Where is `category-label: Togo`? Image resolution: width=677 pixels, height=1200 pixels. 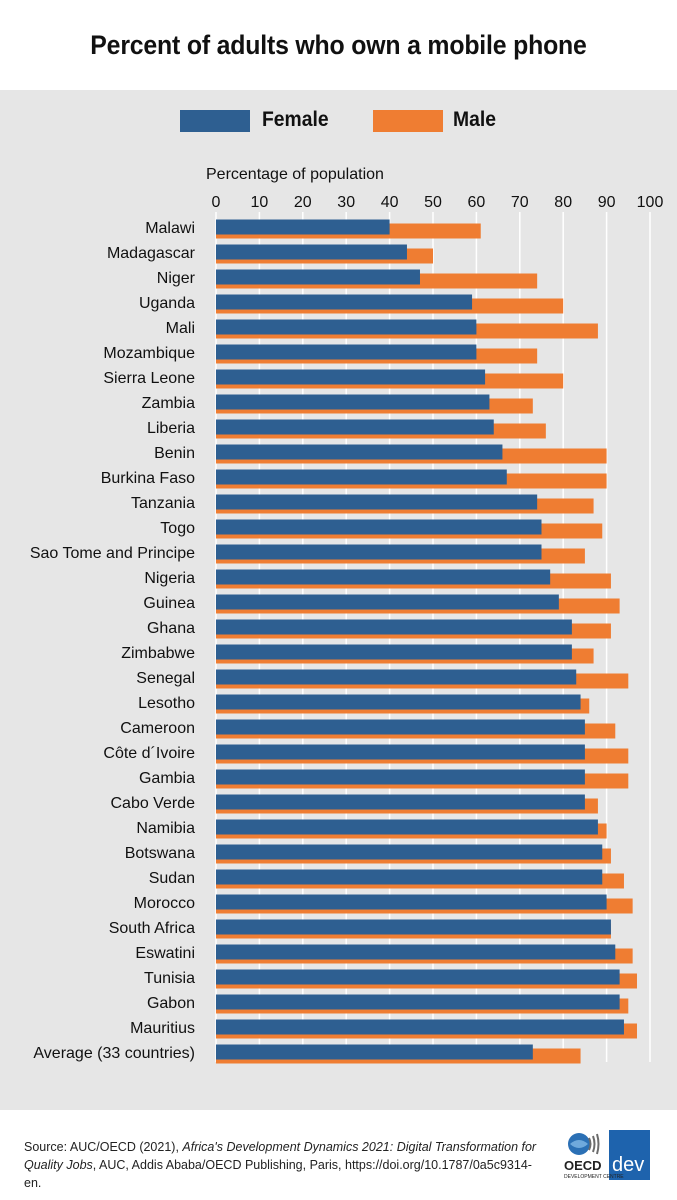 category-label: Togo is located at coordinates (177, 528).